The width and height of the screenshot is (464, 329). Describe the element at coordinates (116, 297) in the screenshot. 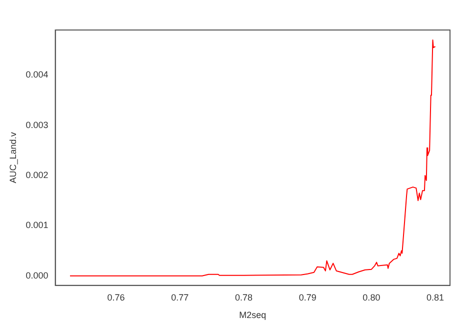

I see `x-tick-label: 0.76` at that location.